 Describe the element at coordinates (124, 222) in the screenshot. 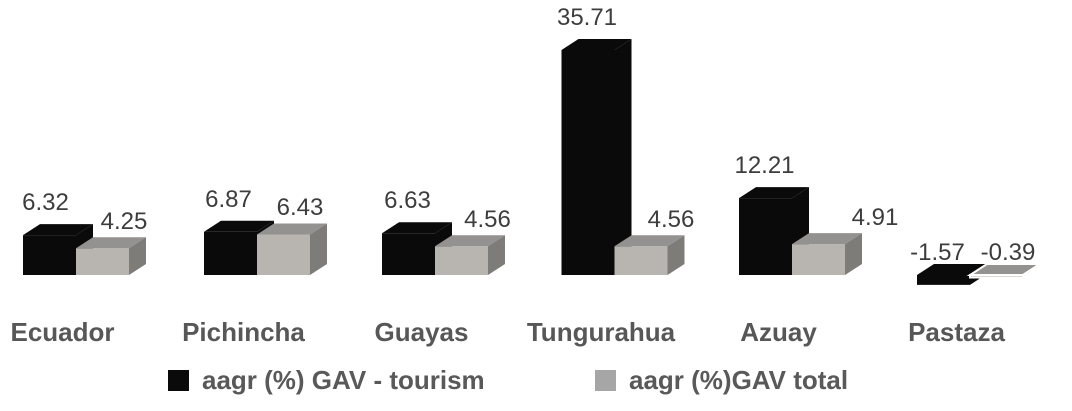

I see `value-label-gav-total-ecuador: 4.25` at that location.